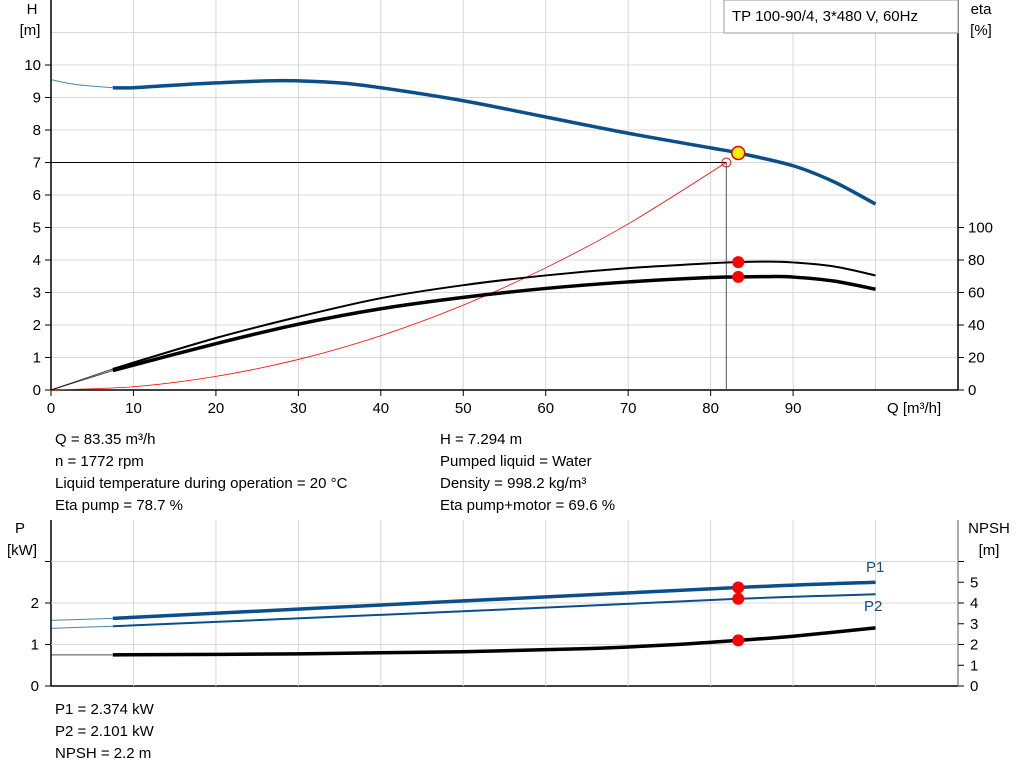 This screenshot has height=781, width=1024. I want to click on info-p2: P2 = 2.101 kW, so click(104, 731).